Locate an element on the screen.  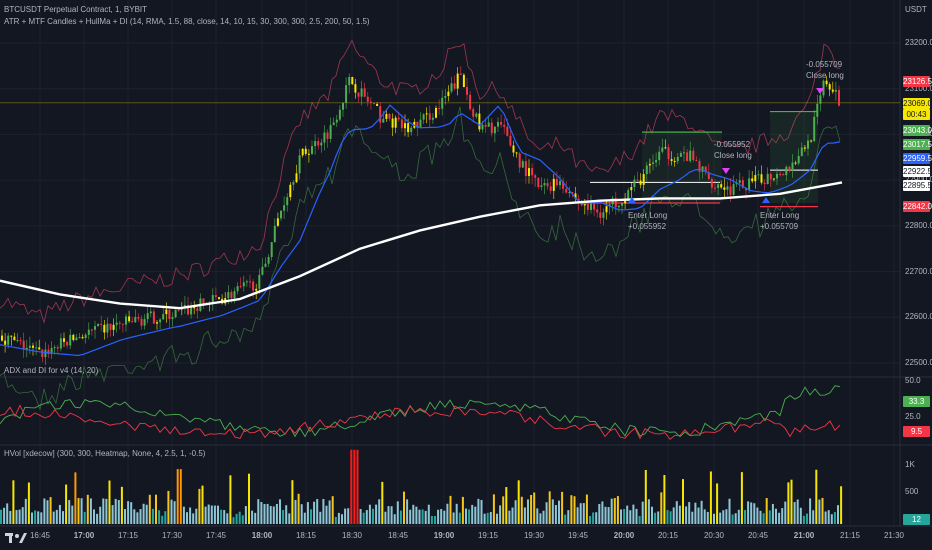
time-axis-label: 20:00 is located at coordinates (624, 535).